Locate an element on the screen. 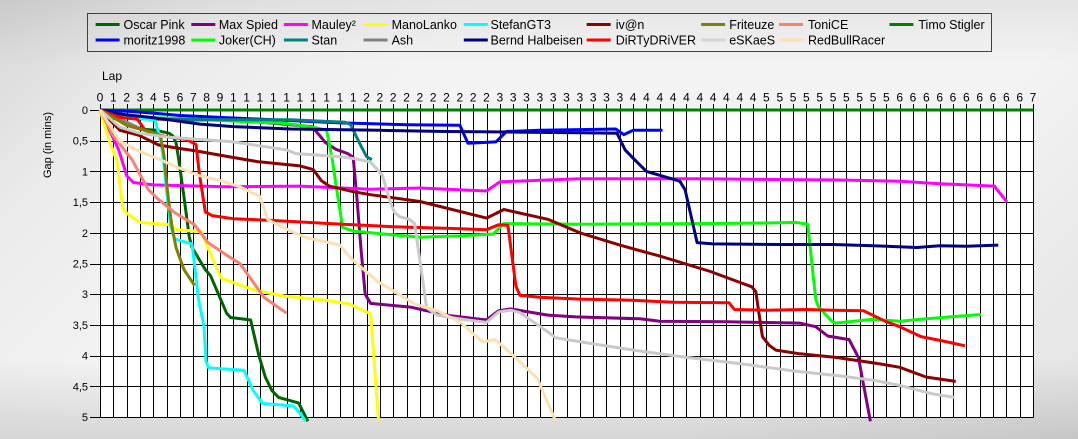  svg-text: Lap is located at coordinates (112, 76).